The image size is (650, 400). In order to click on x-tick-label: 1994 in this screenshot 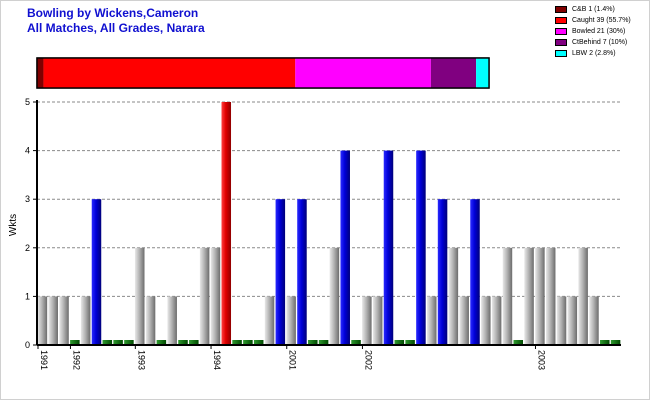, I will do `click(217, 360)`.